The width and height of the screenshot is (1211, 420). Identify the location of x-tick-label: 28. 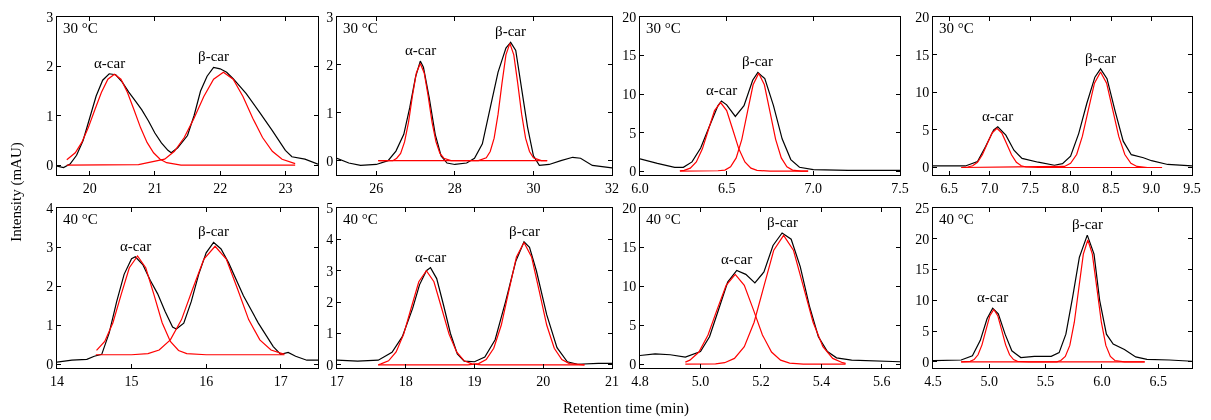
(454, 188).